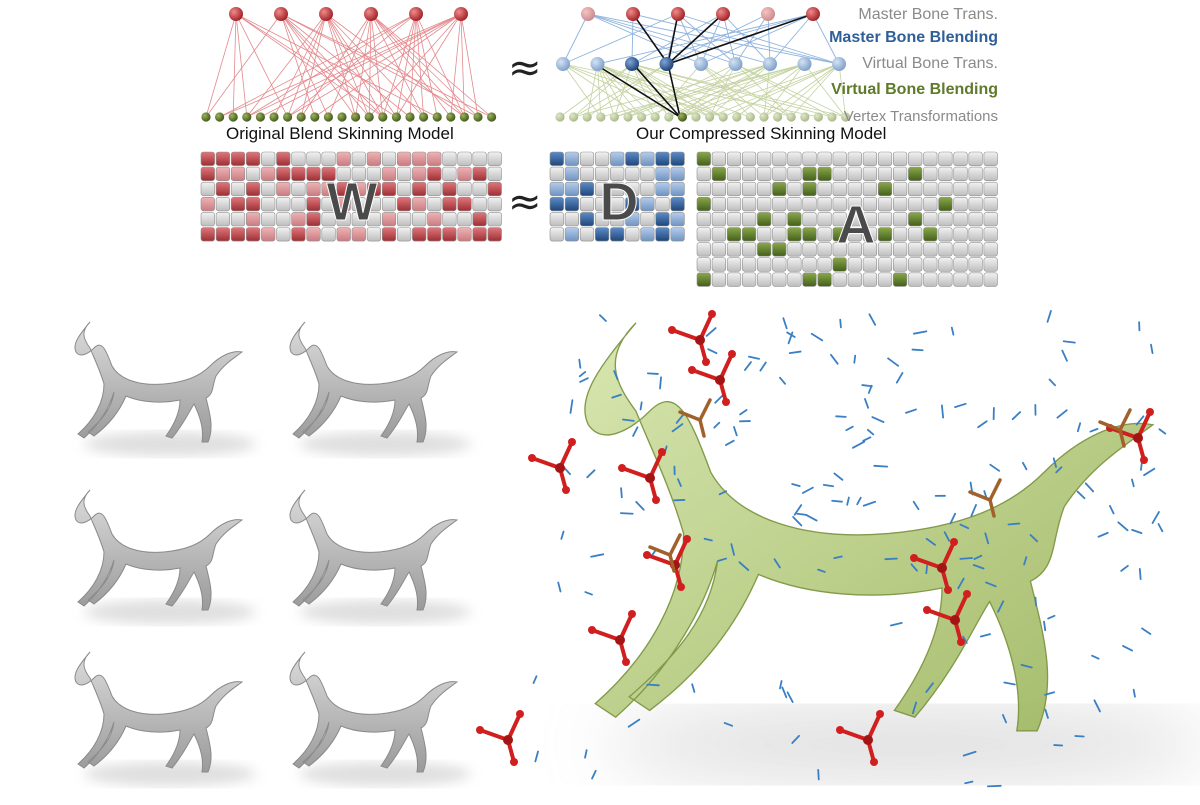 Image resolution: width=1200 pixels, height=805 pixels. I want to click on link-original, so click(234, 65).